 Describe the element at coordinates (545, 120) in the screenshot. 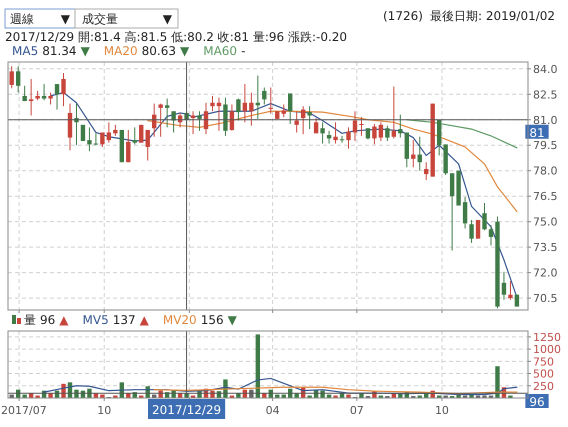

I see `y-tick-label: 81.0` at that location.